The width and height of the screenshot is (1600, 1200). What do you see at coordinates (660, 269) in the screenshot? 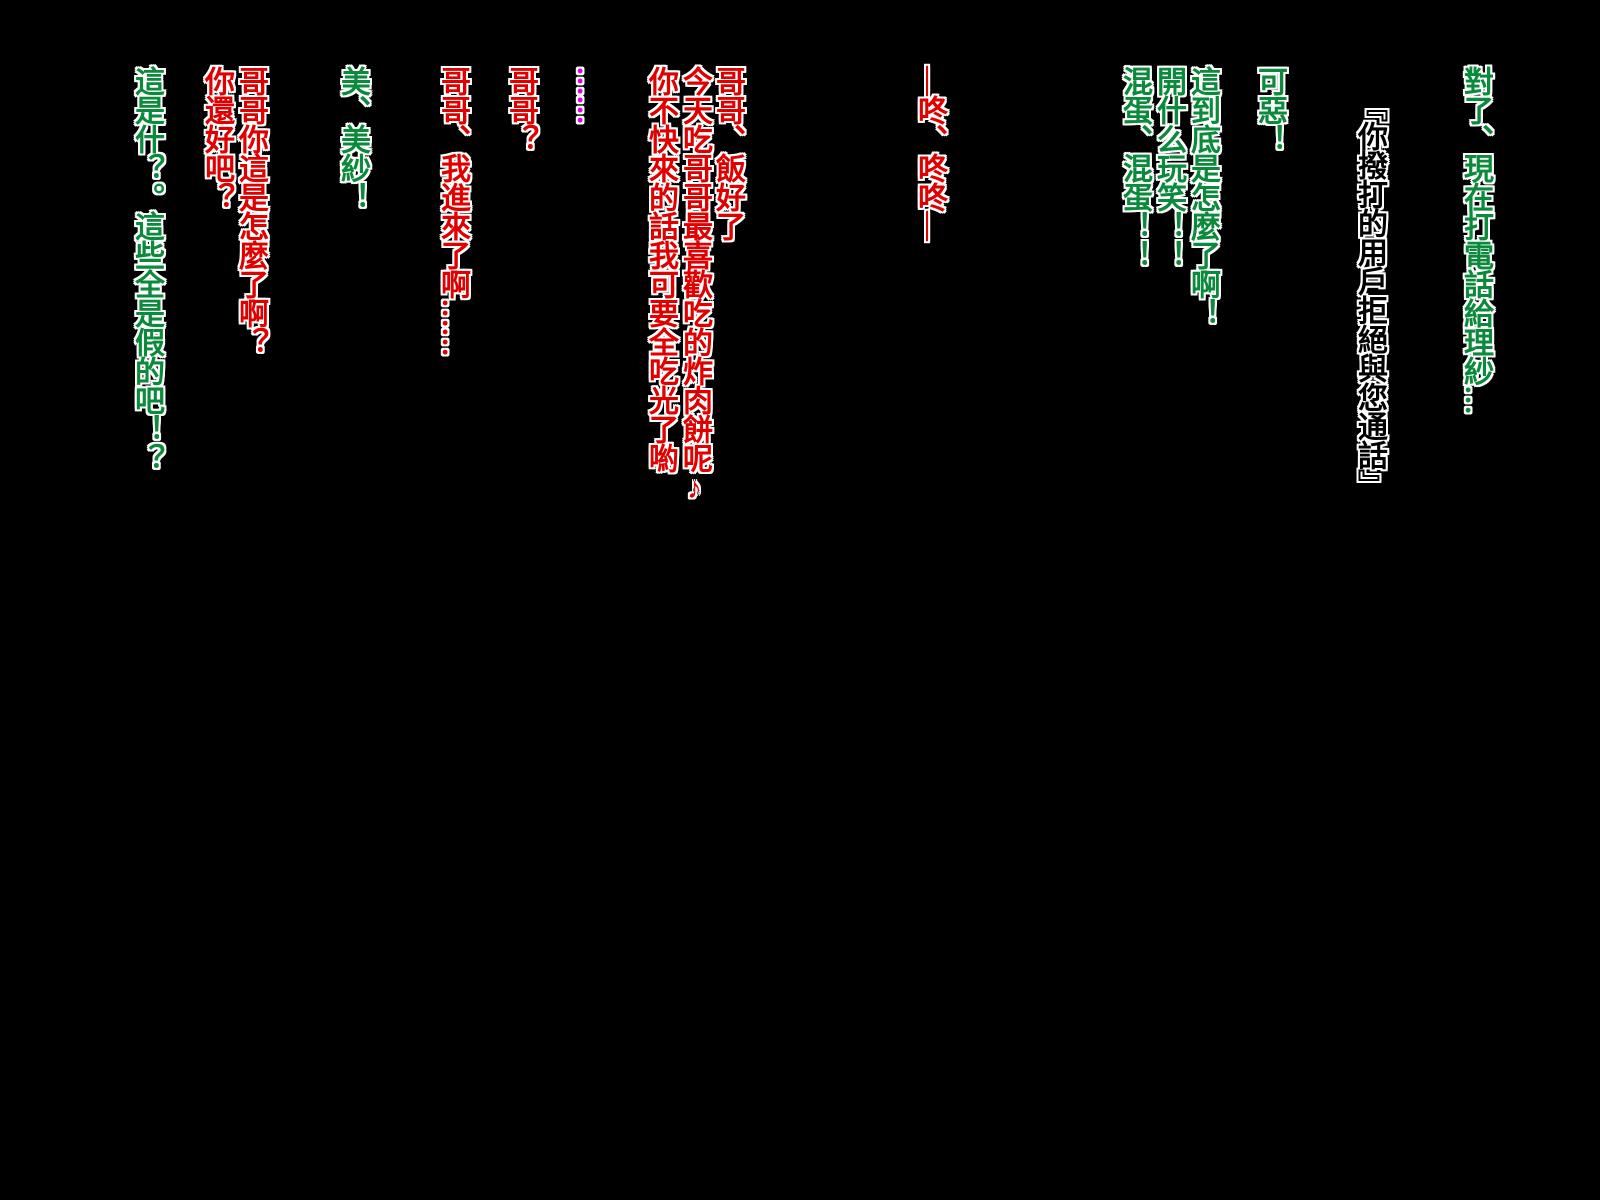
I see `dialogue-line: 你不快來的話我可要全吃光了喲` at bounding box center [660, 269].